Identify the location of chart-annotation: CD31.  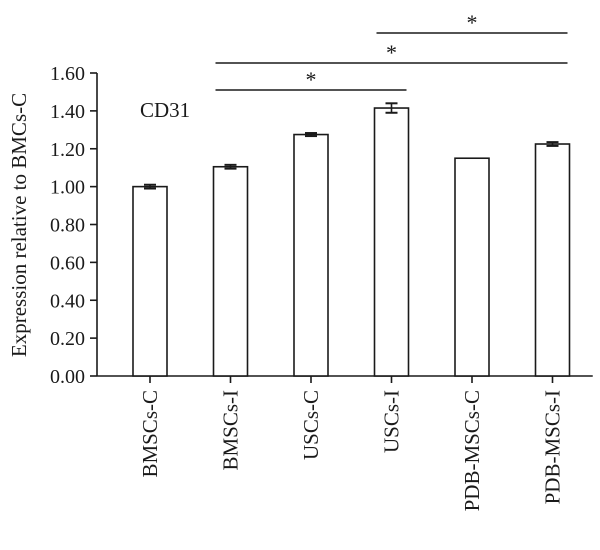
(165, 110).